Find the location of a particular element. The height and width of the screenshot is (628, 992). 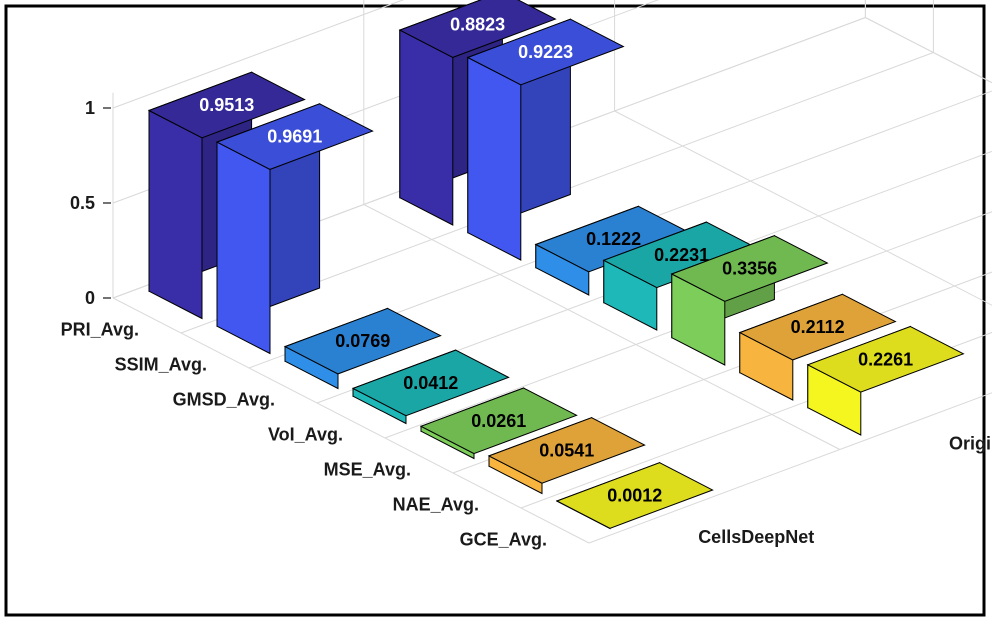

bar-Original_Unet-GCE_Avg.: 0.2261 is located at coordinates (885, 380).